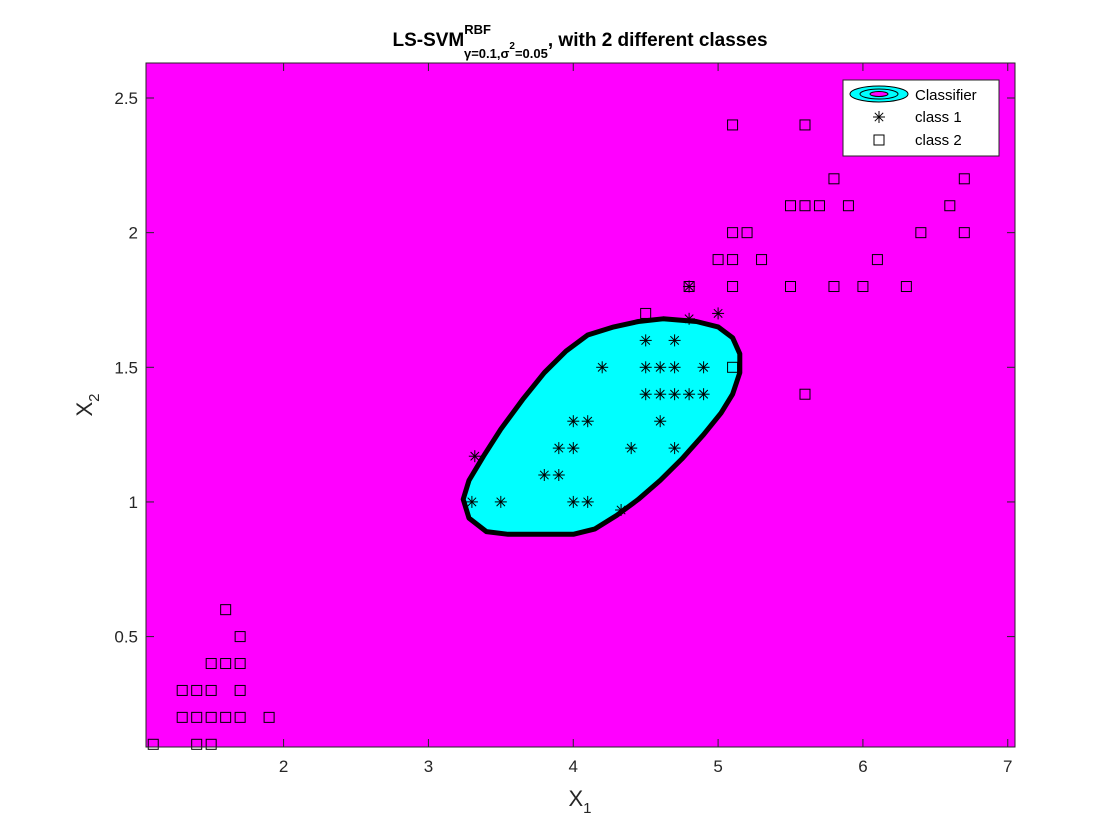 This screenshot has width=1120, height=840. I want to click on y-tick-label: 2.5, so click(126, 98).